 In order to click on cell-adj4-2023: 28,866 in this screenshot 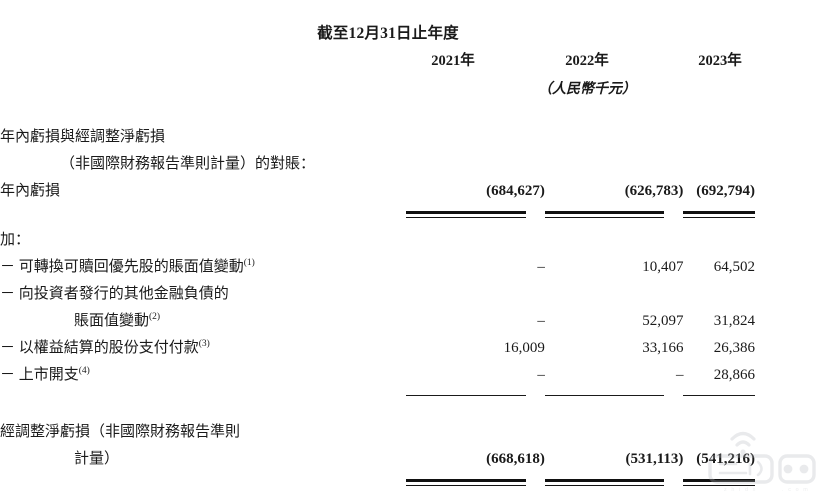, I will do `click(734, 375)`.